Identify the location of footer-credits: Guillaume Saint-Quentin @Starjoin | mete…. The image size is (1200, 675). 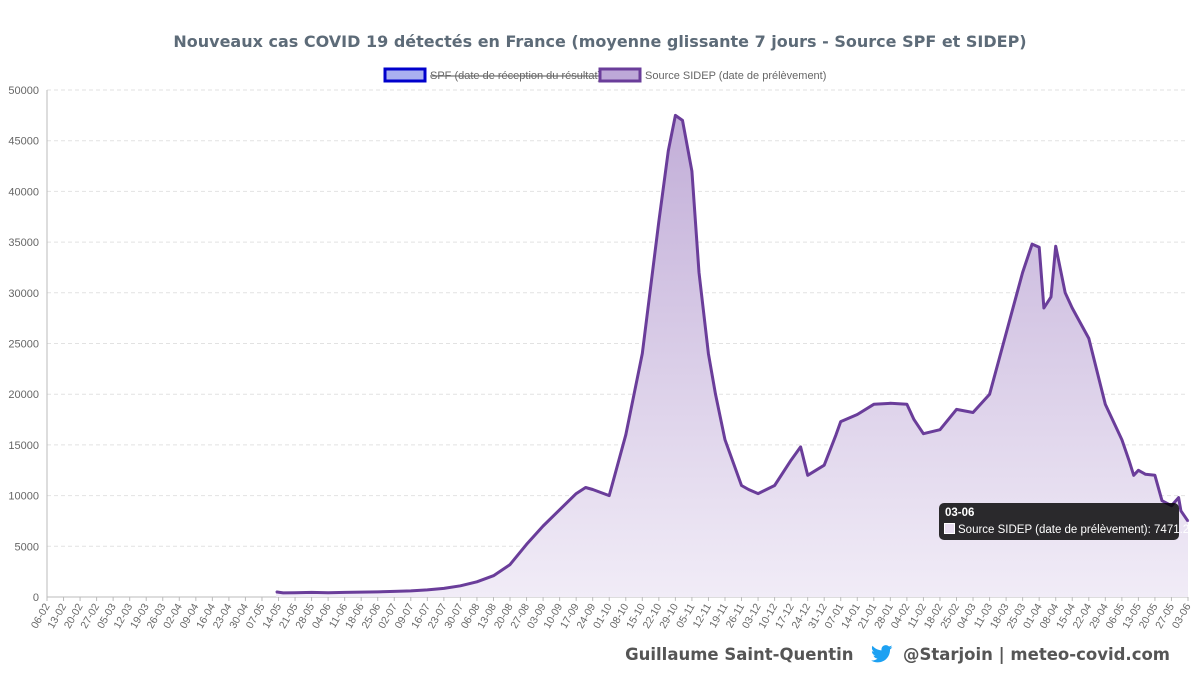
(897, 656).